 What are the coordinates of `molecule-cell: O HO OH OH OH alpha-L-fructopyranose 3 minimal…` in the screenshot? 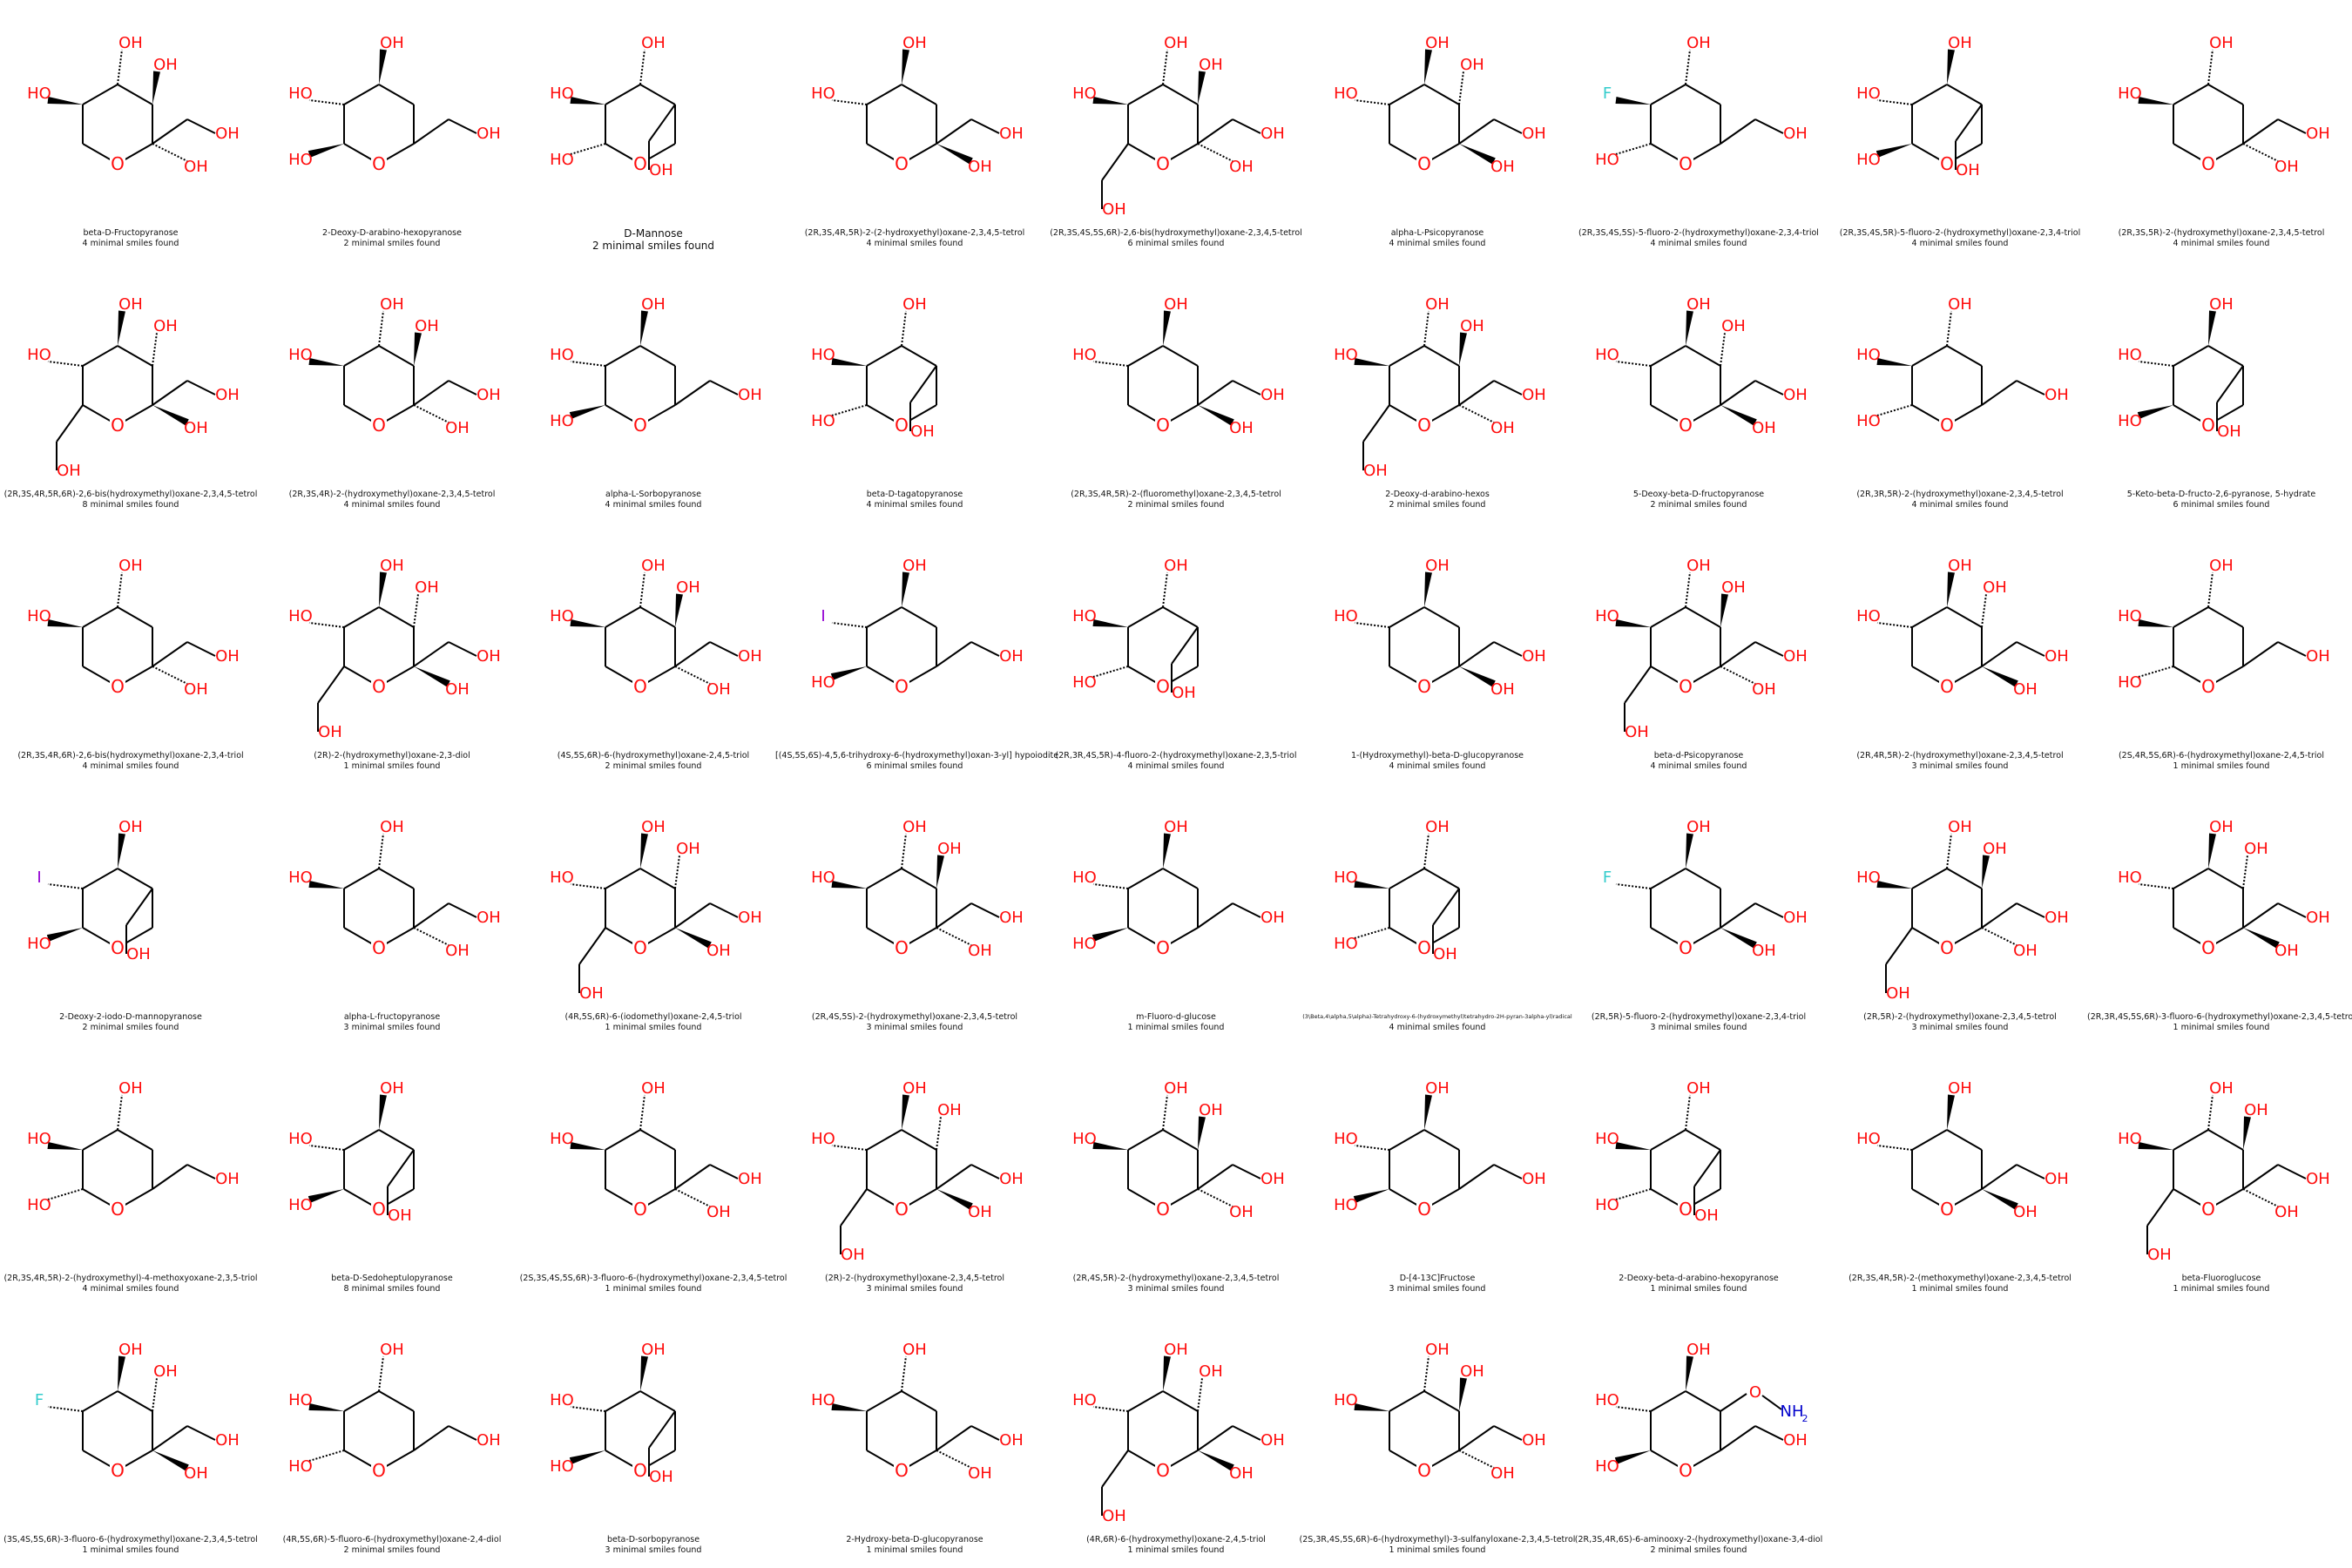 It's located at (392, 915).